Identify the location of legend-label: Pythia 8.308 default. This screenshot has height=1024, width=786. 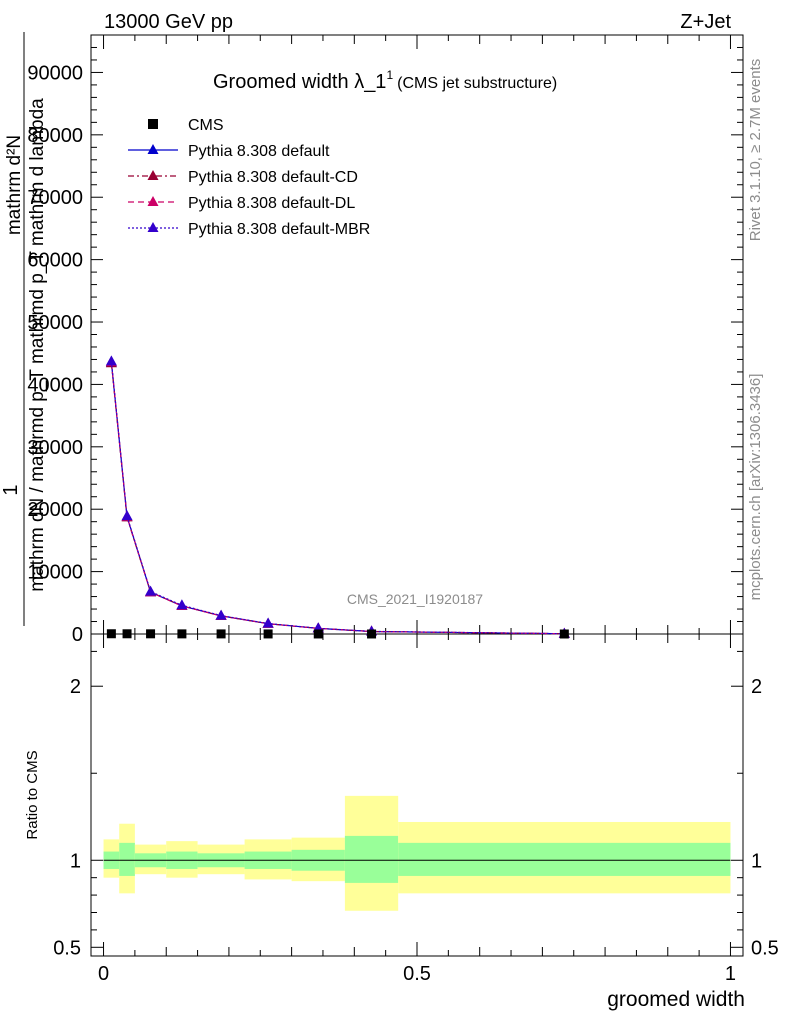
(259, 151).